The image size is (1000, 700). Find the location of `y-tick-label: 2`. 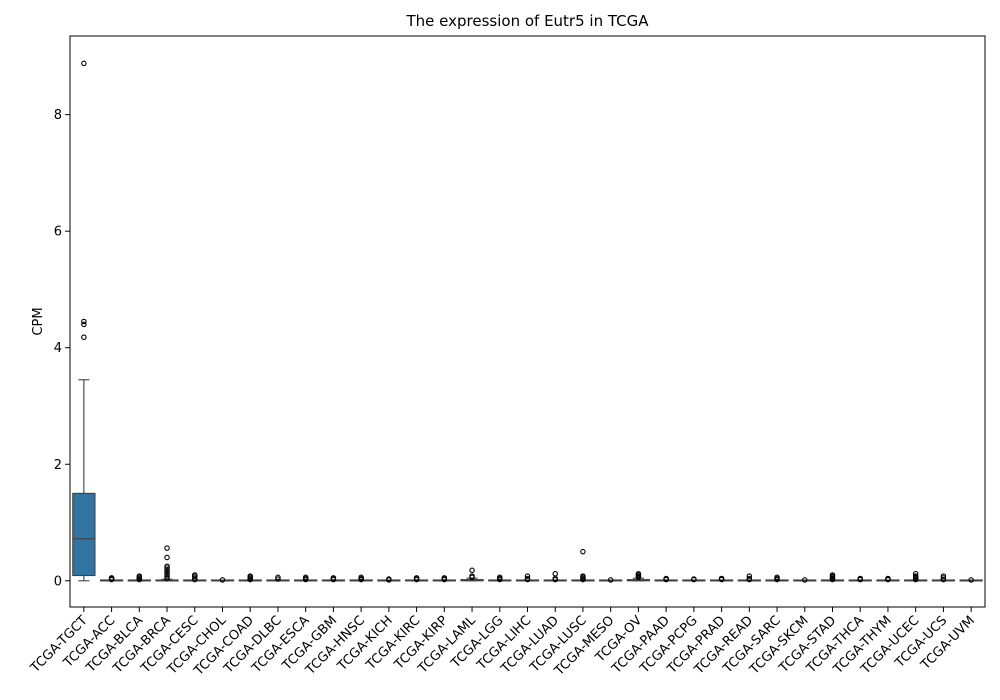

y-tick-label: 2 is located at coordinates (58, 465).